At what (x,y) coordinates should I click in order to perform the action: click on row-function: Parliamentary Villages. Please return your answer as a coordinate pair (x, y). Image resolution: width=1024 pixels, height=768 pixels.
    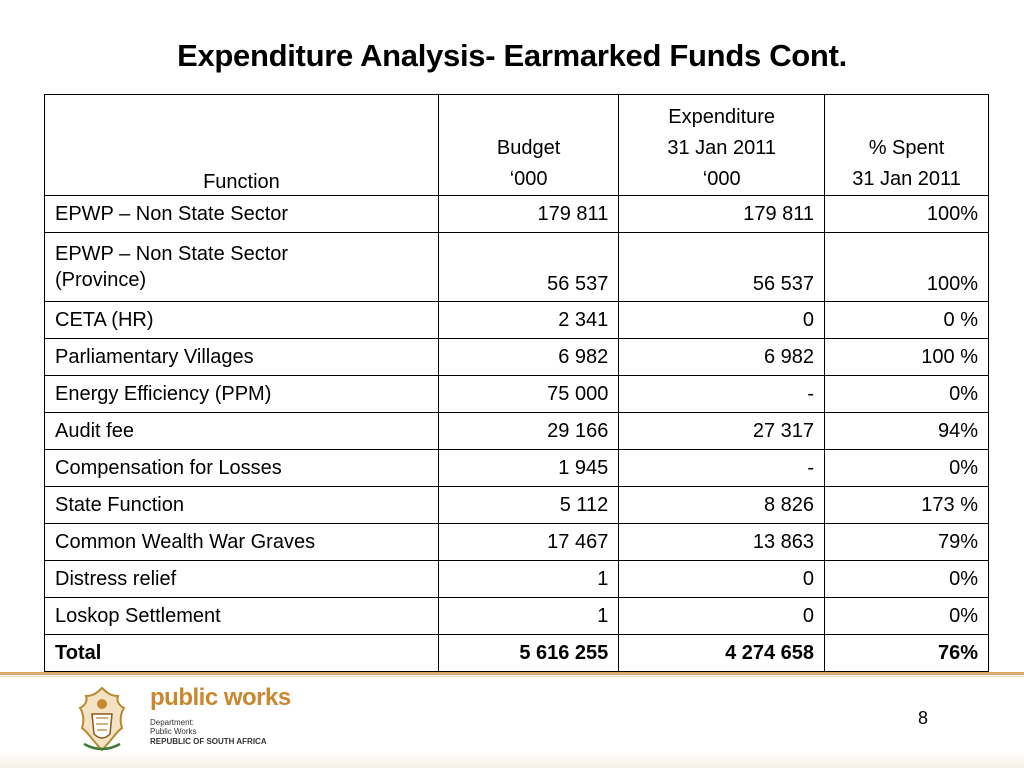
    Looking at the image, I should click on (241, 357).